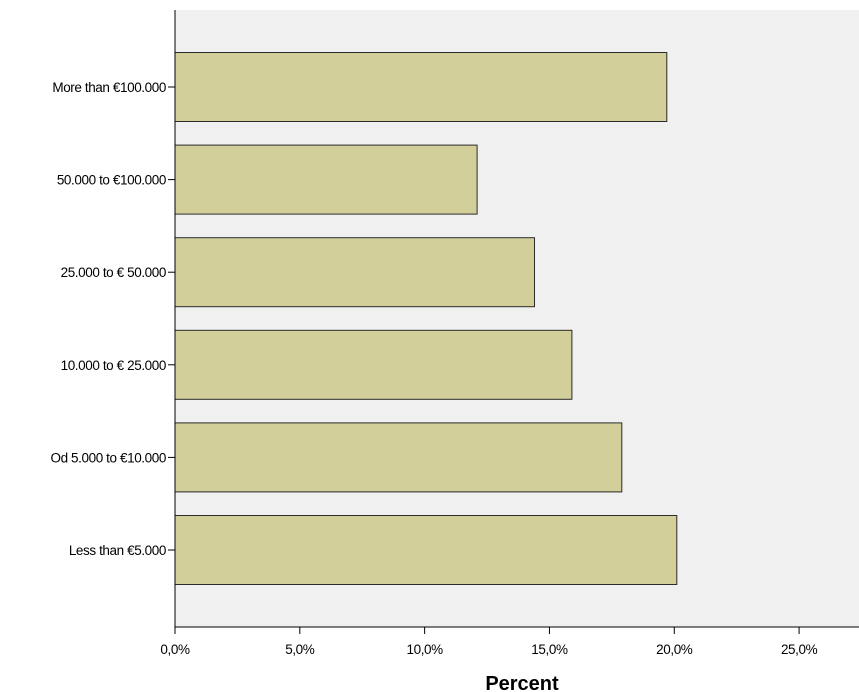 The height and width of the screenshot is (692, 859). What do you see at coordinates (522, 682) in the screenshot?
I see `x-axis-title: Percent` at bounding box center [522, 682].